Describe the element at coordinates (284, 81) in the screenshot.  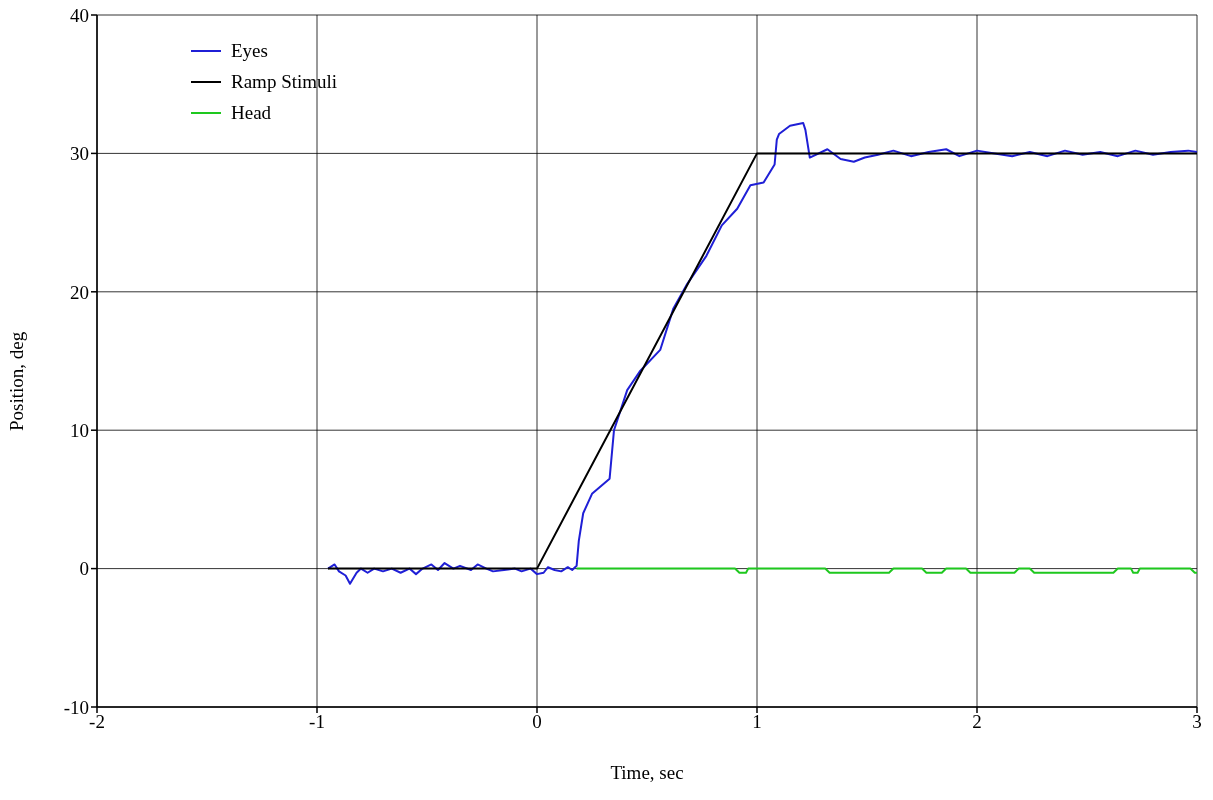
I see `legend-label: Ramp Stimuli` at that location.